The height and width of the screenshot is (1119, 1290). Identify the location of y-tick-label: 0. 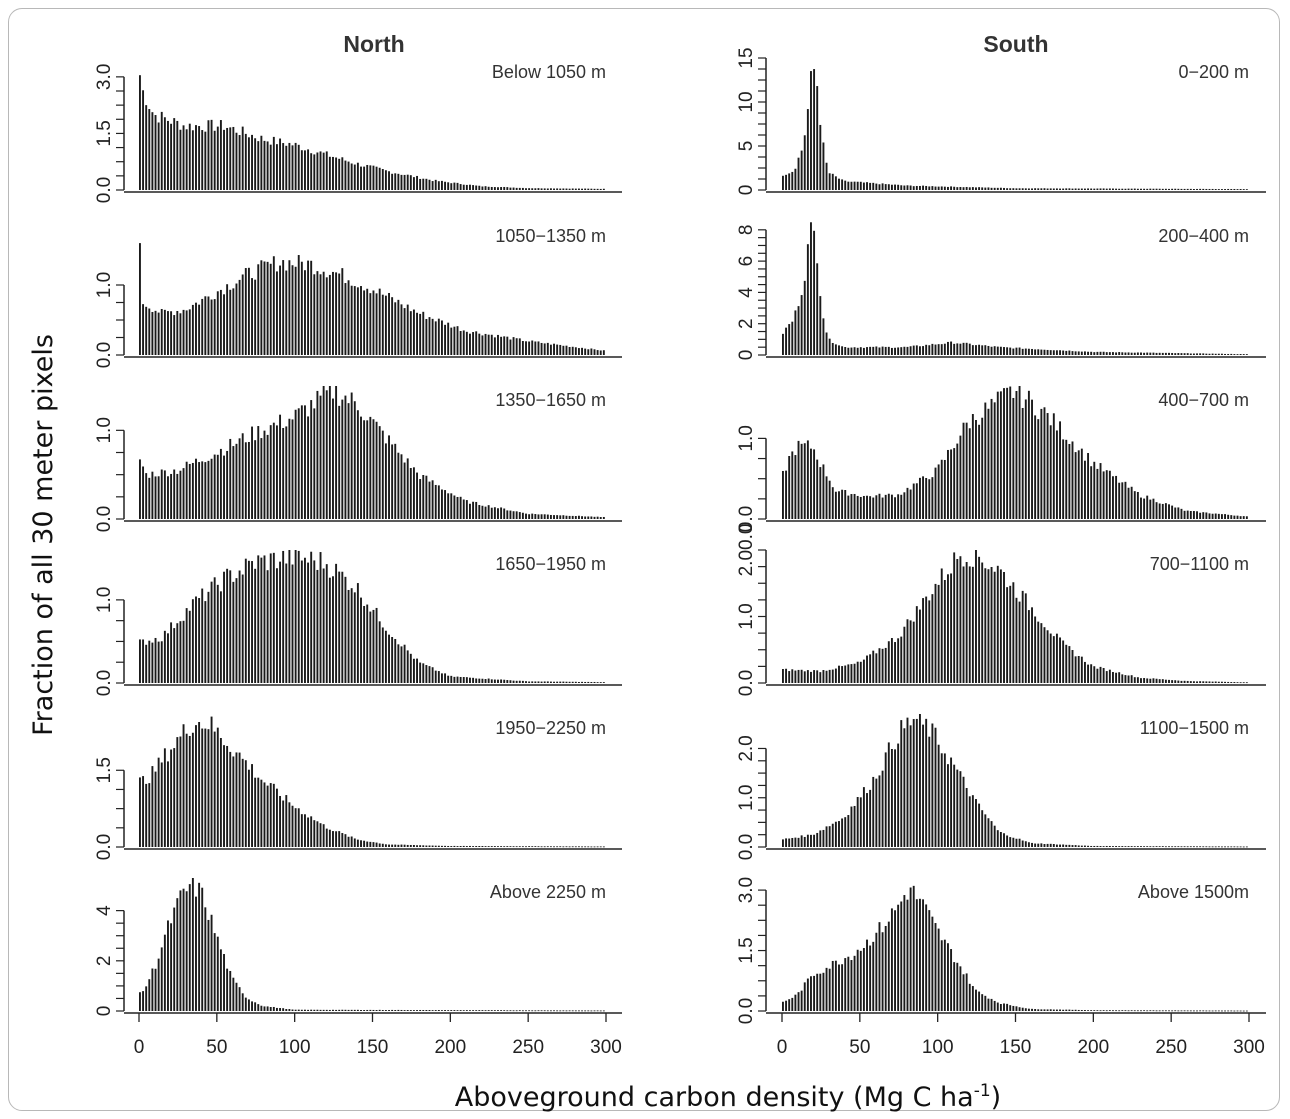
(746, 355).